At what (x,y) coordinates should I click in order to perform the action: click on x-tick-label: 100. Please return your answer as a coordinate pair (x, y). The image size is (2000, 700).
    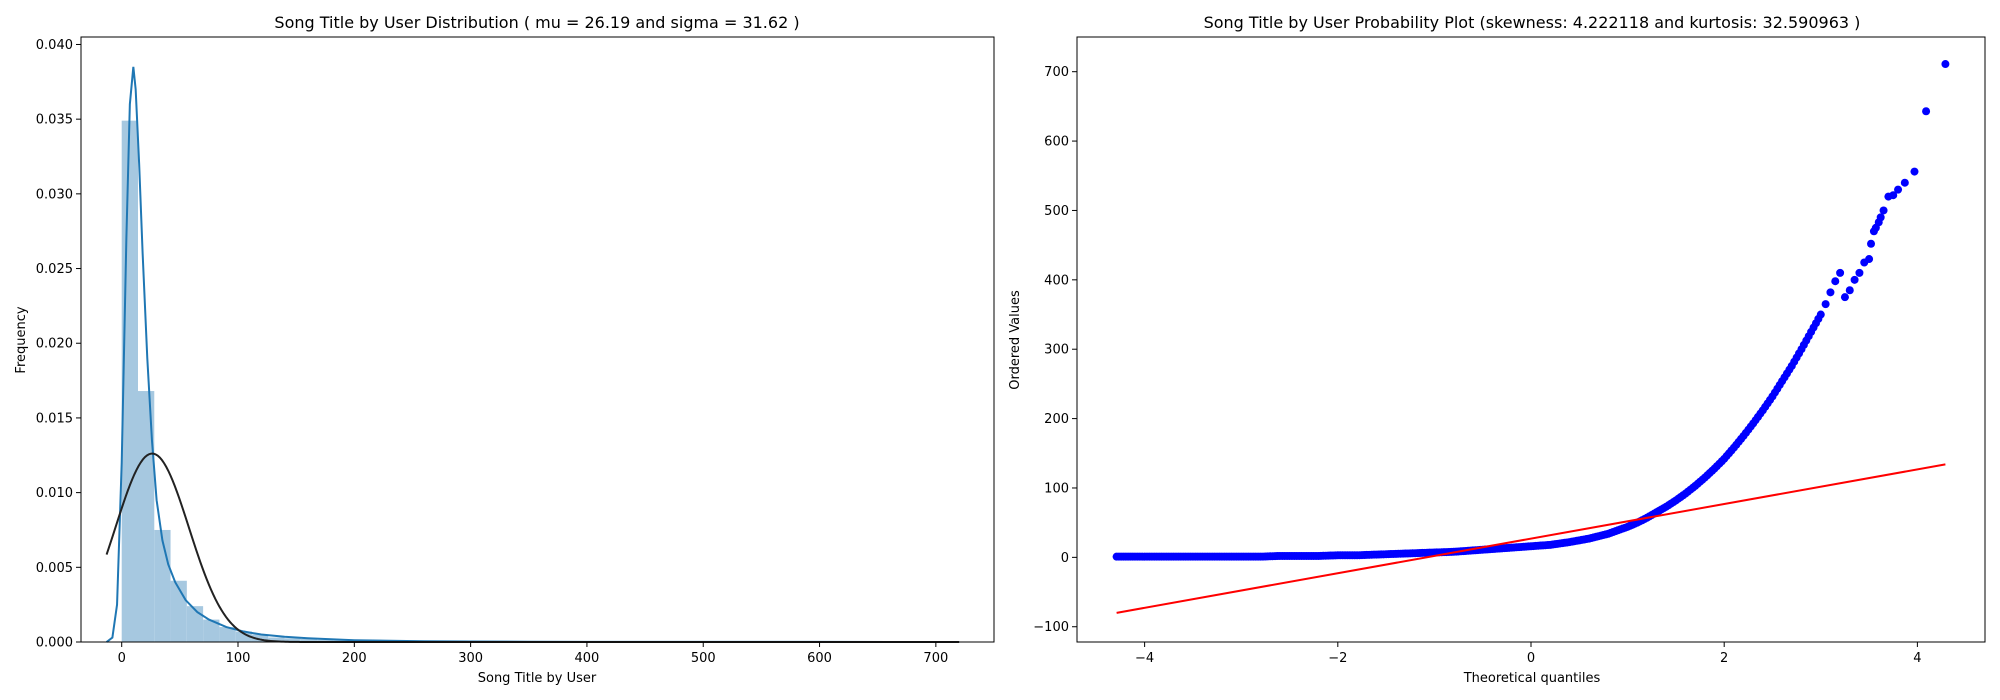
    Looking at the image, I should click on (238, 658).